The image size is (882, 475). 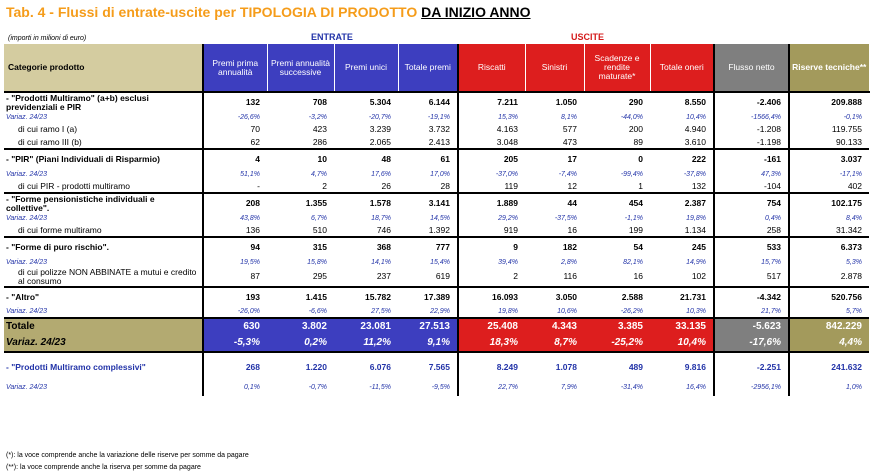 I want to click on cell-value: 119, so click(x=511, y=185).